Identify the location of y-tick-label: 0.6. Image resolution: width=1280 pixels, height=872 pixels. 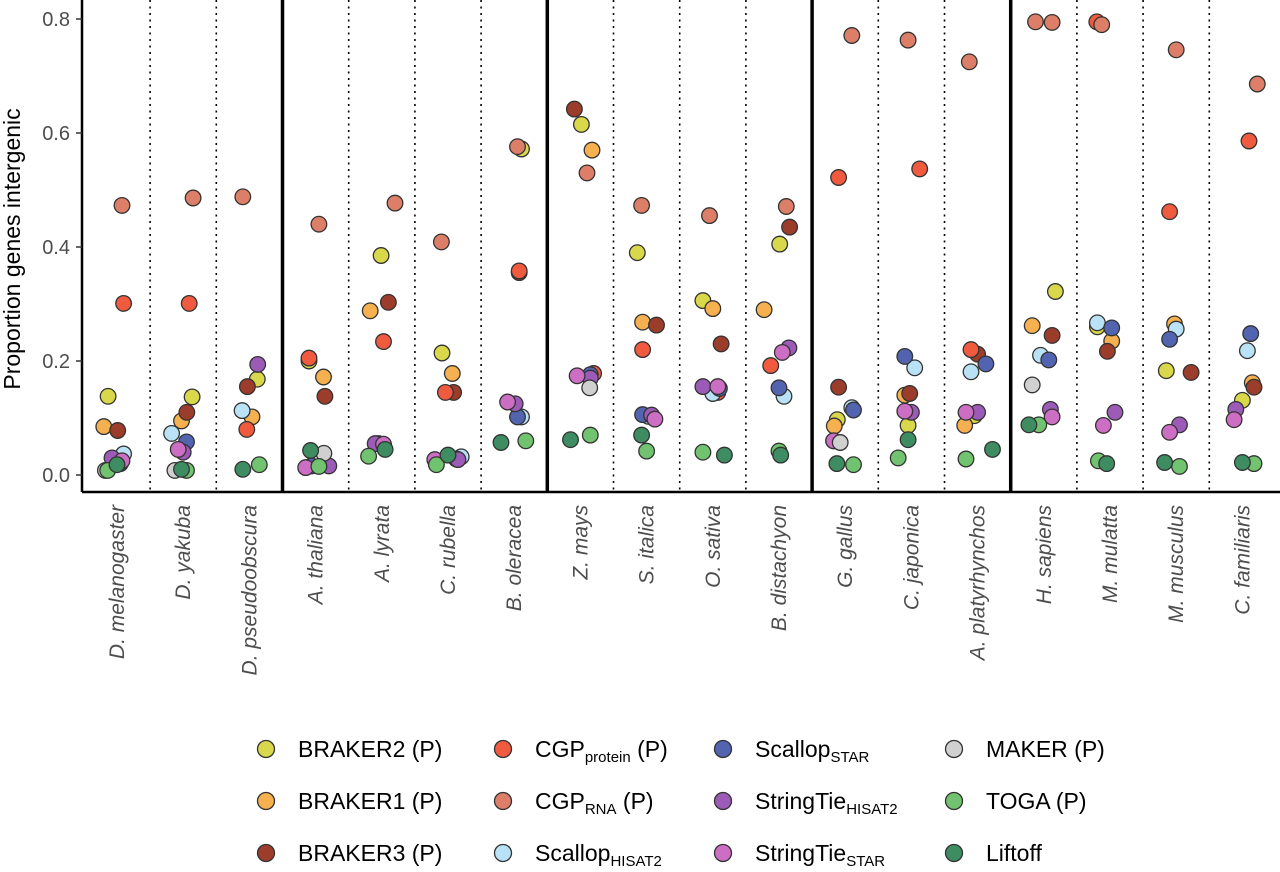
(56, 134).